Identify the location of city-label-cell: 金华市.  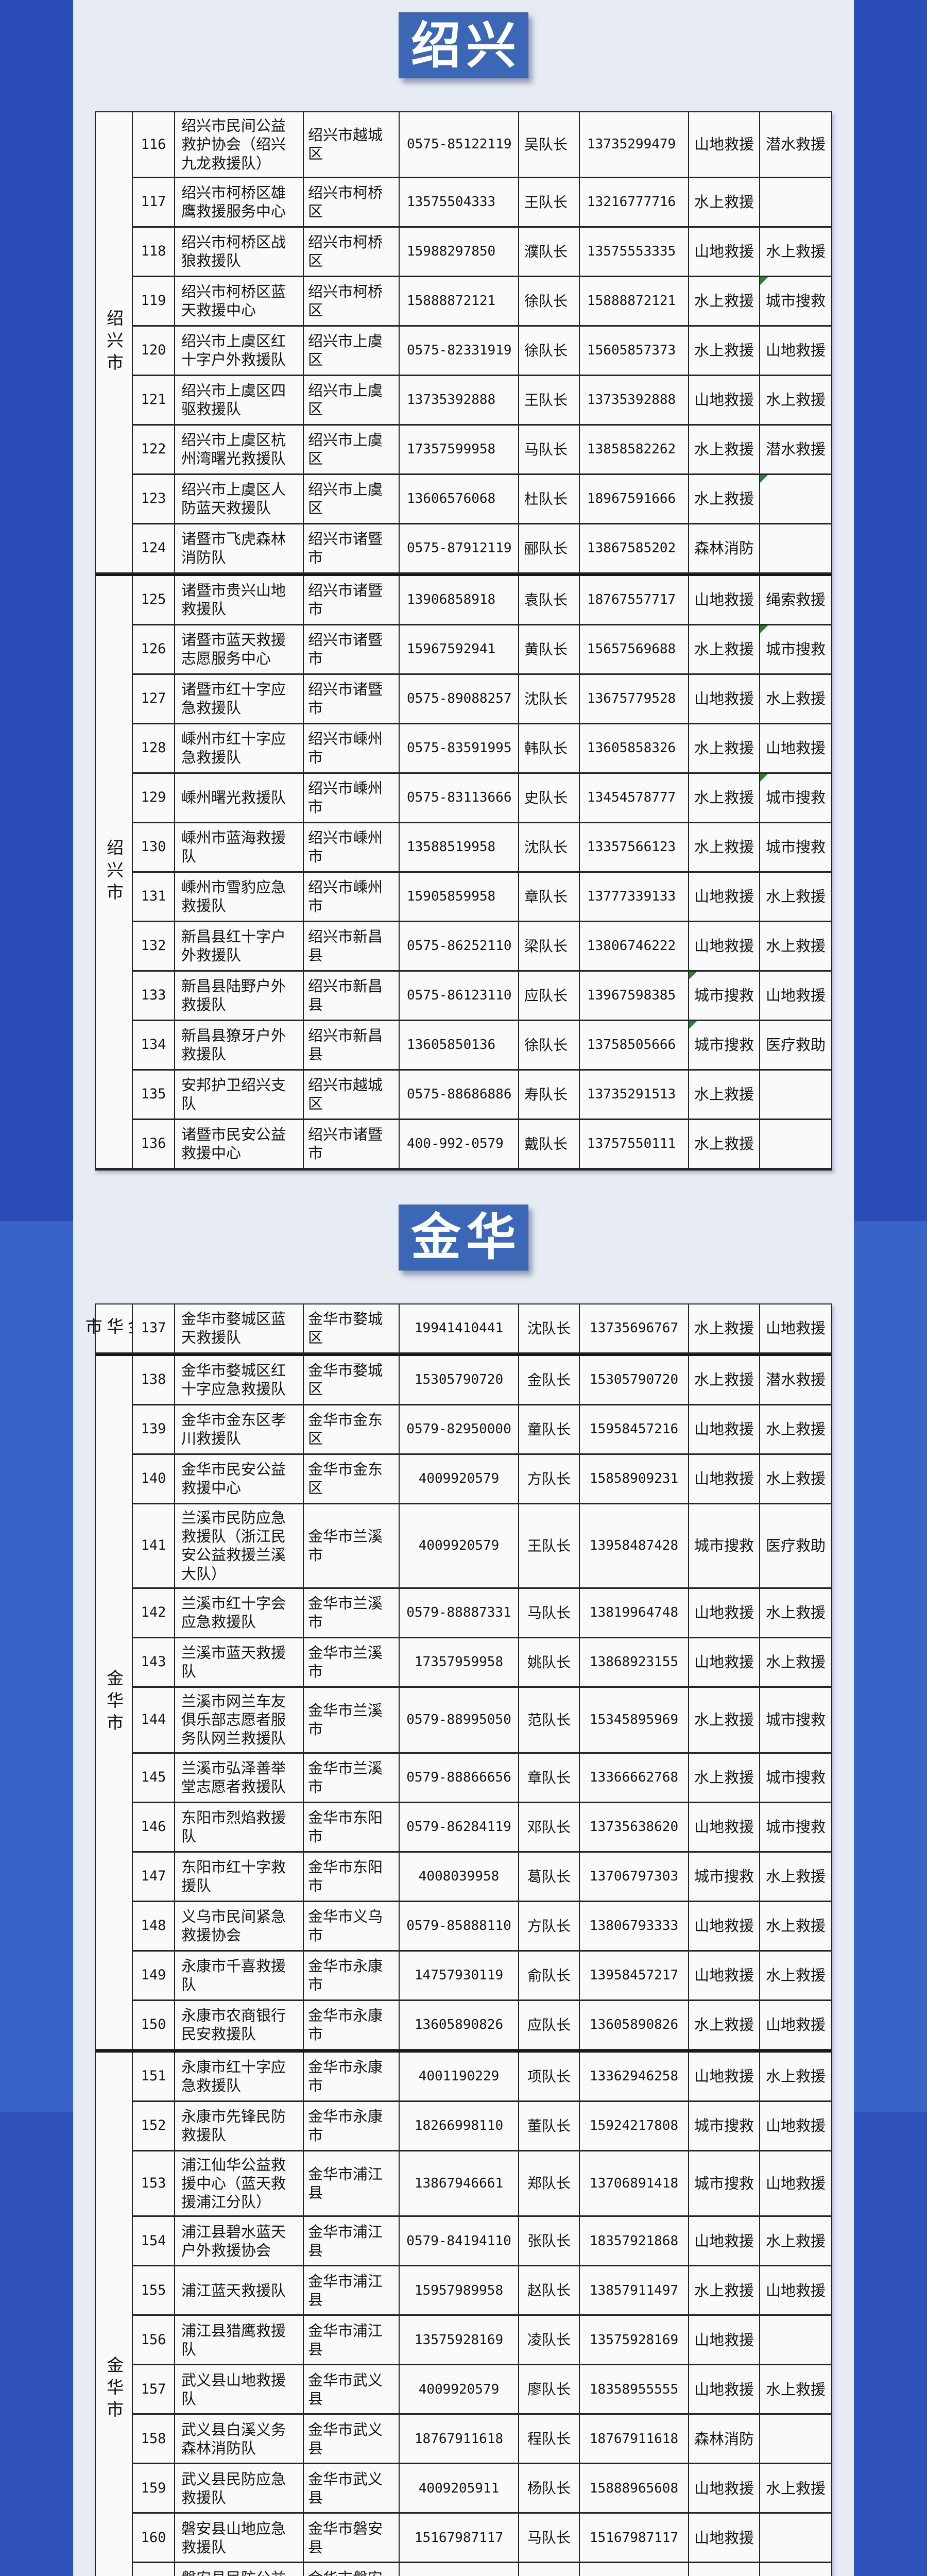
(114, 1702).